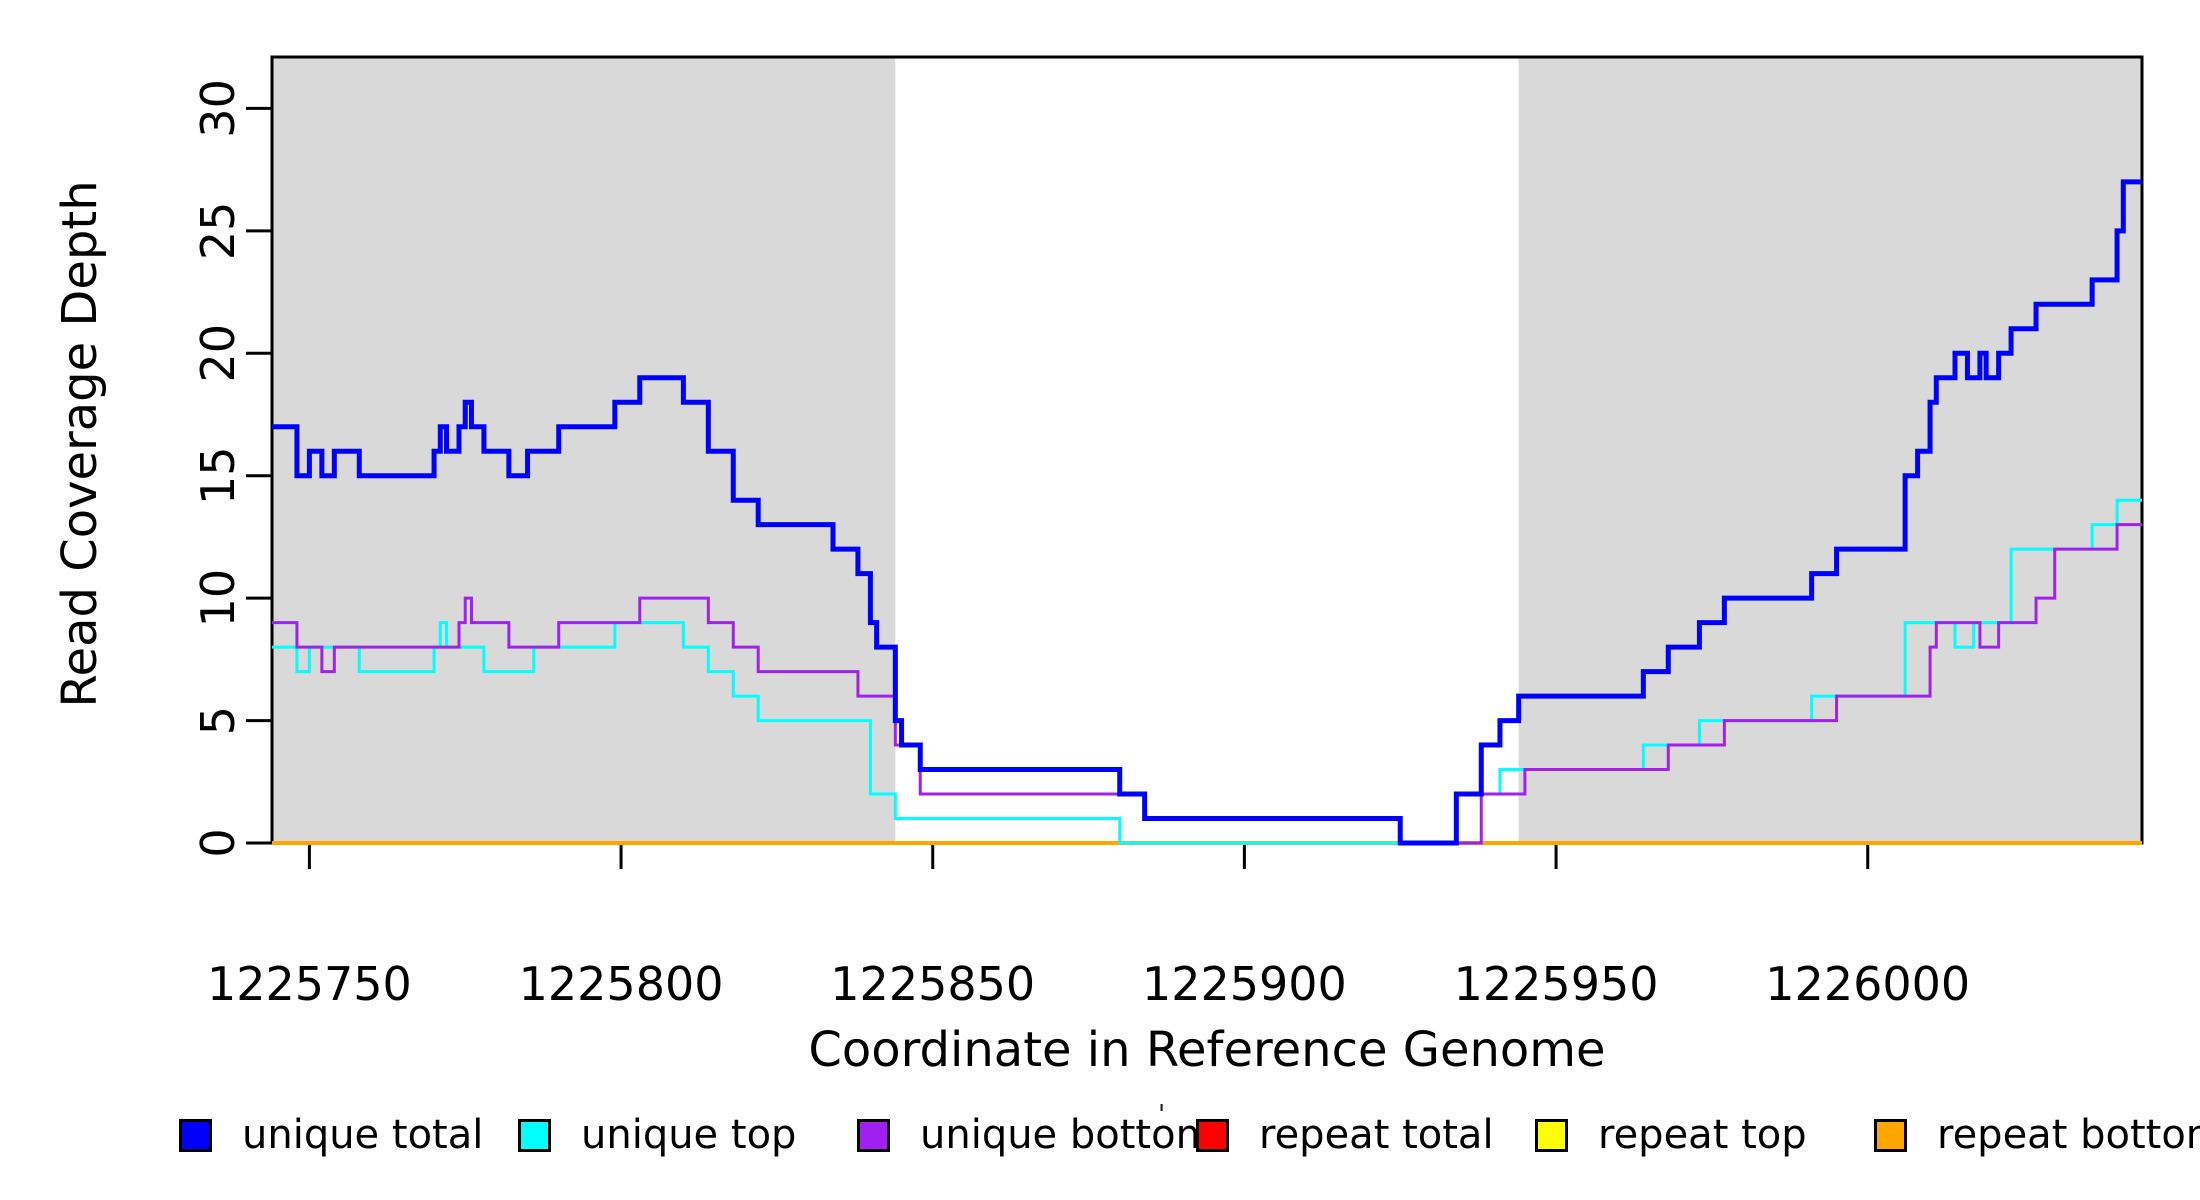 The height and width of the screenshot is (1200, 2200). What do you see at coordinates (218, 842) in the screenshot?
I see `y-tick-label: 0` at bounding box center [218, 842].